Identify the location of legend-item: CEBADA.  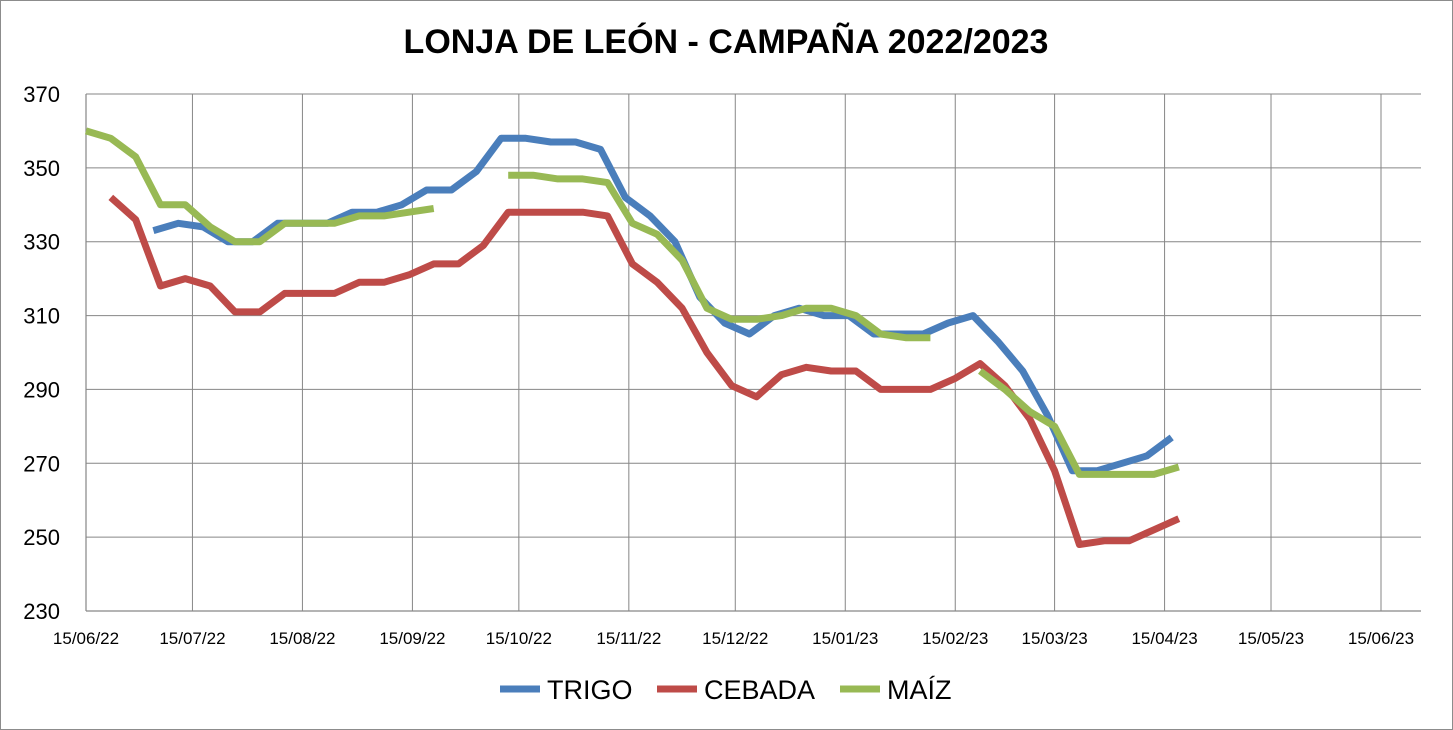
(736, 690).